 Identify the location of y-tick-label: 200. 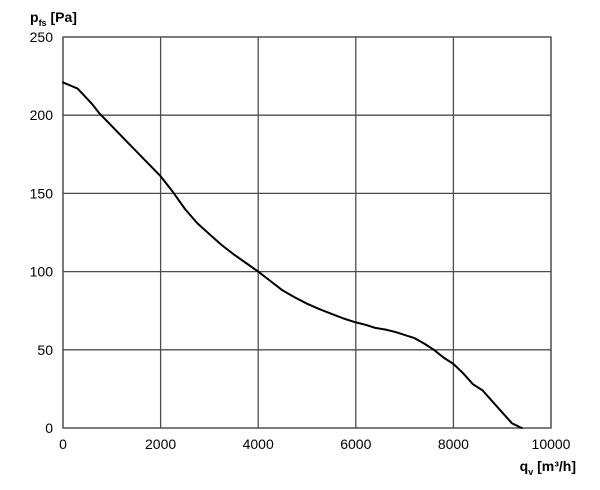
(42, 115).